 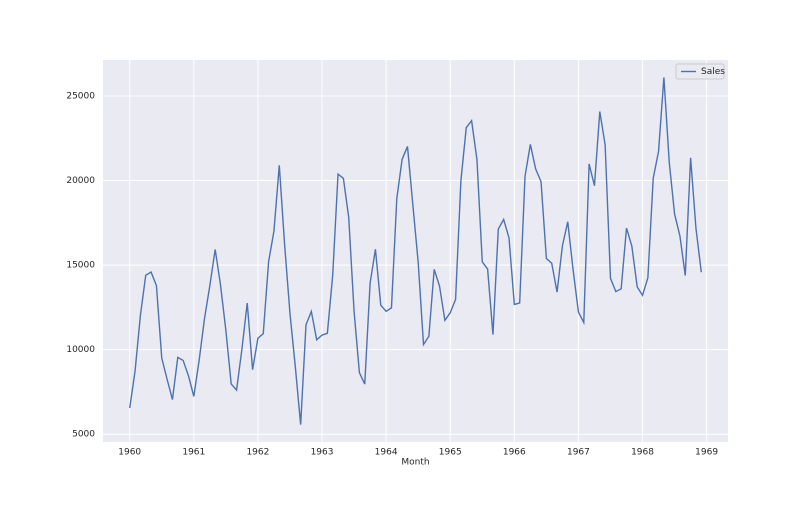 I want to click on legend-label: Sales, so click(x=713, y=72).